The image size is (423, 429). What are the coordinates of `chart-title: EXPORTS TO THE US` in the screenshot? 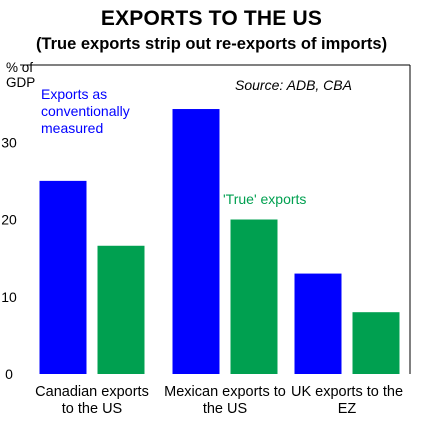 It's located at (211, 18).